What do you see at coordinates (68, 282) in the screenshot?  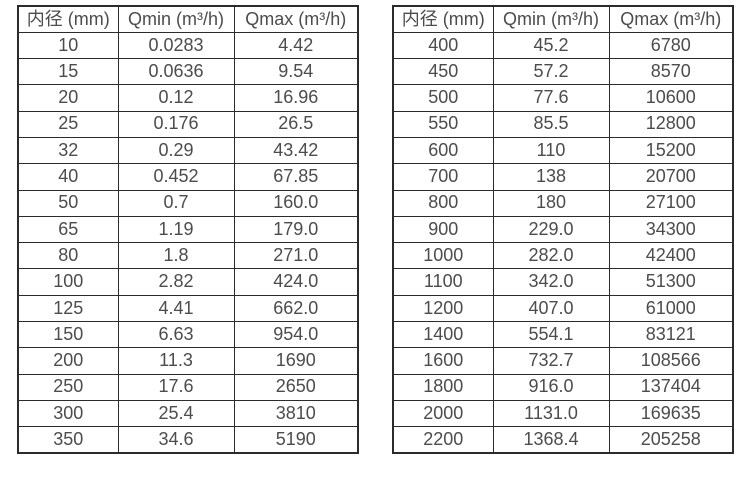 I see `table-cell: 100` at bounding box center [68, 282].